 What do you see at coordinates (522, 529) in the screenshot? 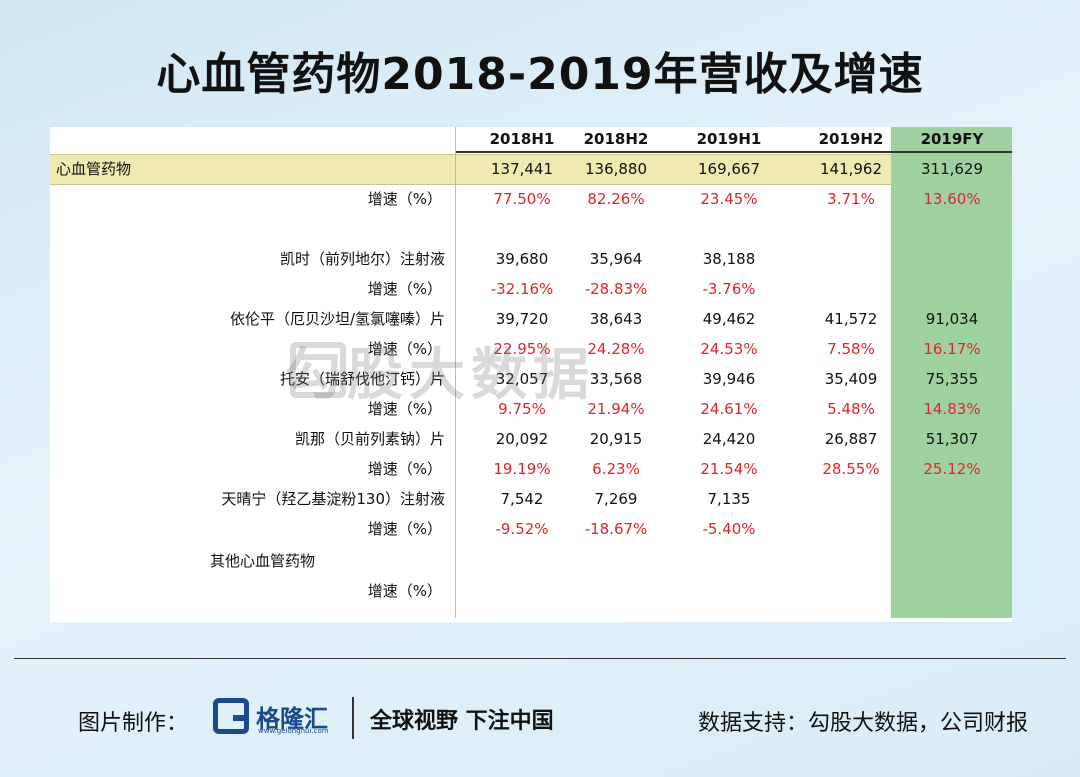
I see `growth-cell: -9.52%` at bounding box center [522, 529].